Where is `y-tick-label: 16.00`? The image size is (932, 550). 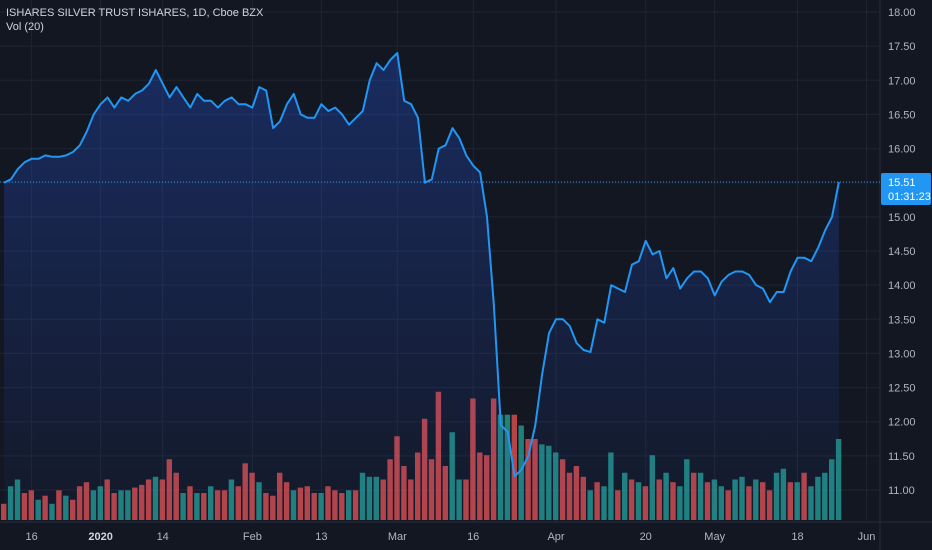
y-tick-label: 16.00 is located at coordinates (902, 150).